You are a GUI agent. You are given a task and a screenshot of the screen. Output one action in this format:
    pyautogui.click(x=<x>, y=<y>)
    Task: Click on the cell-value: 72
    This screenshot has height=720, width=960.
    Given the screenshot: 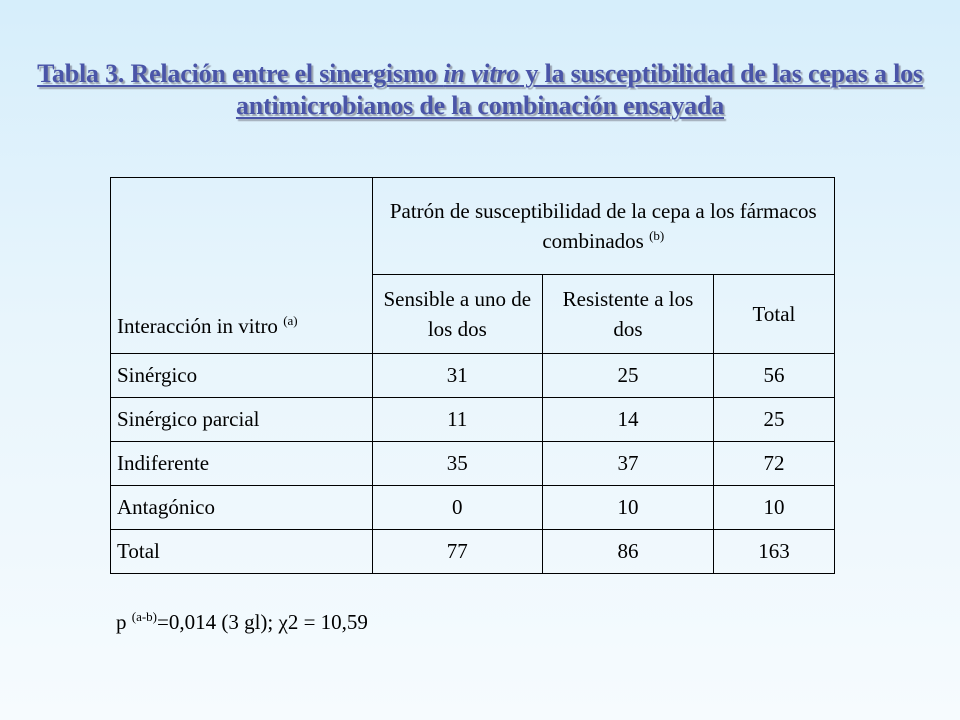 What is the action you would take?
    pyautogui.click(x=774, y=463)
    